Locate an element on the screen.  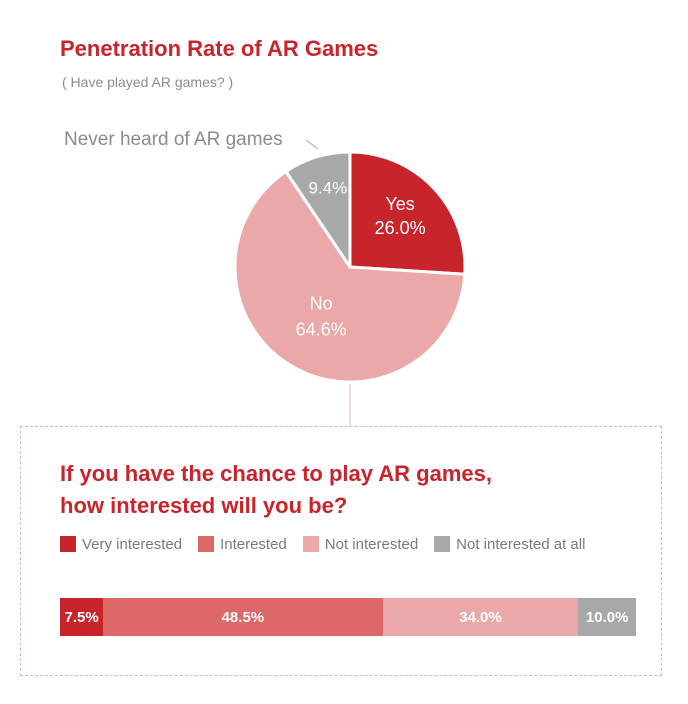
bar-value-label: 48.5% is located at coordinates (243, 617).